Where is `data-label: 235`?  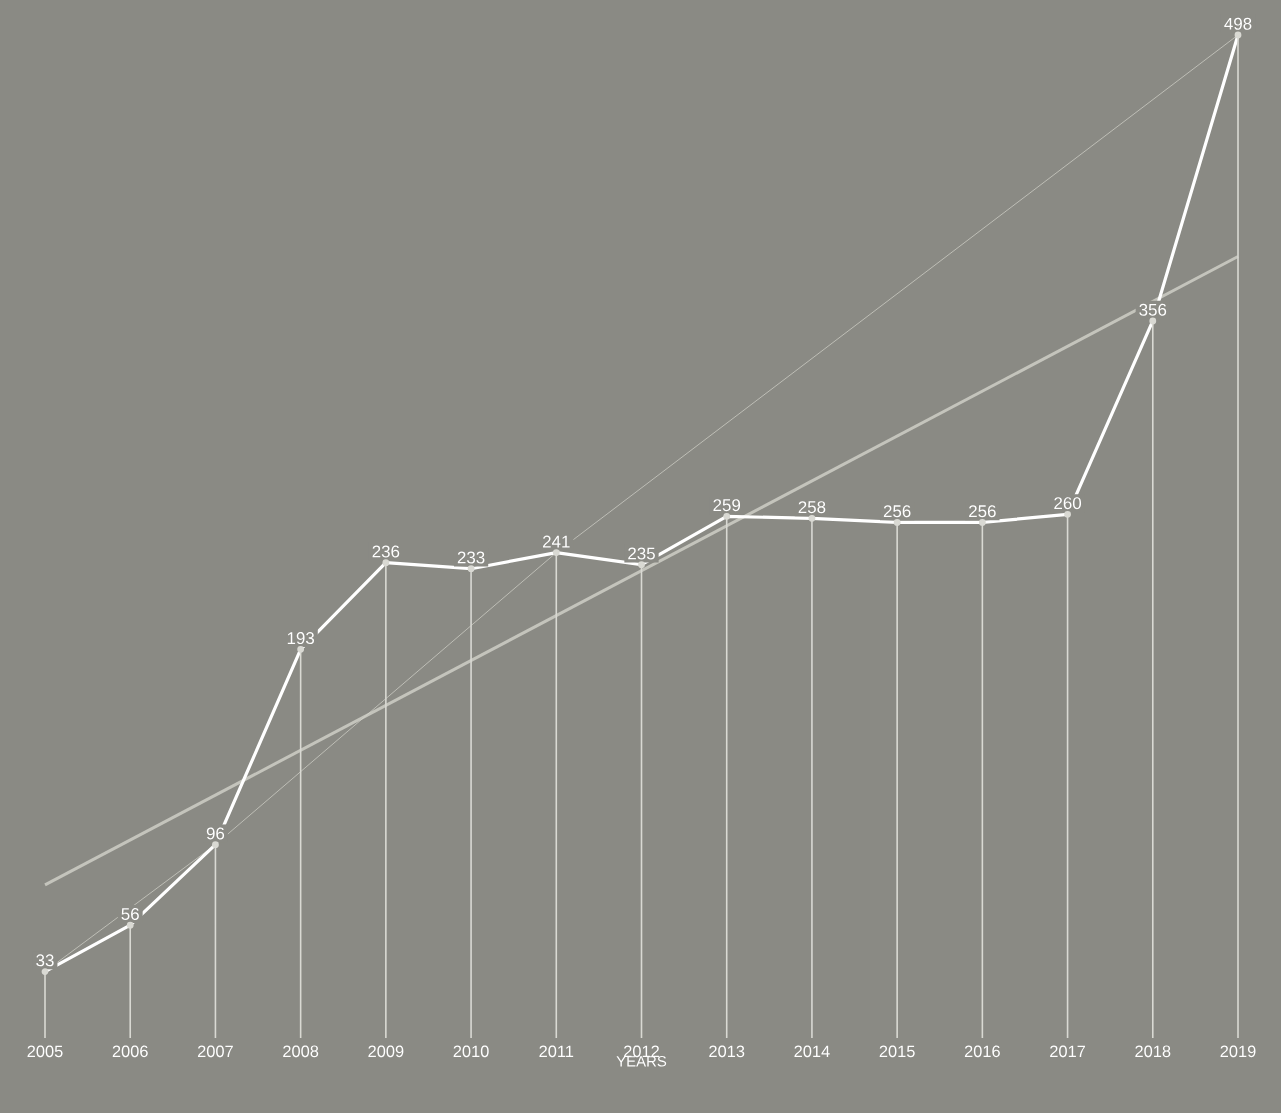
data-label: 235 is located at coordinates (641, 553).